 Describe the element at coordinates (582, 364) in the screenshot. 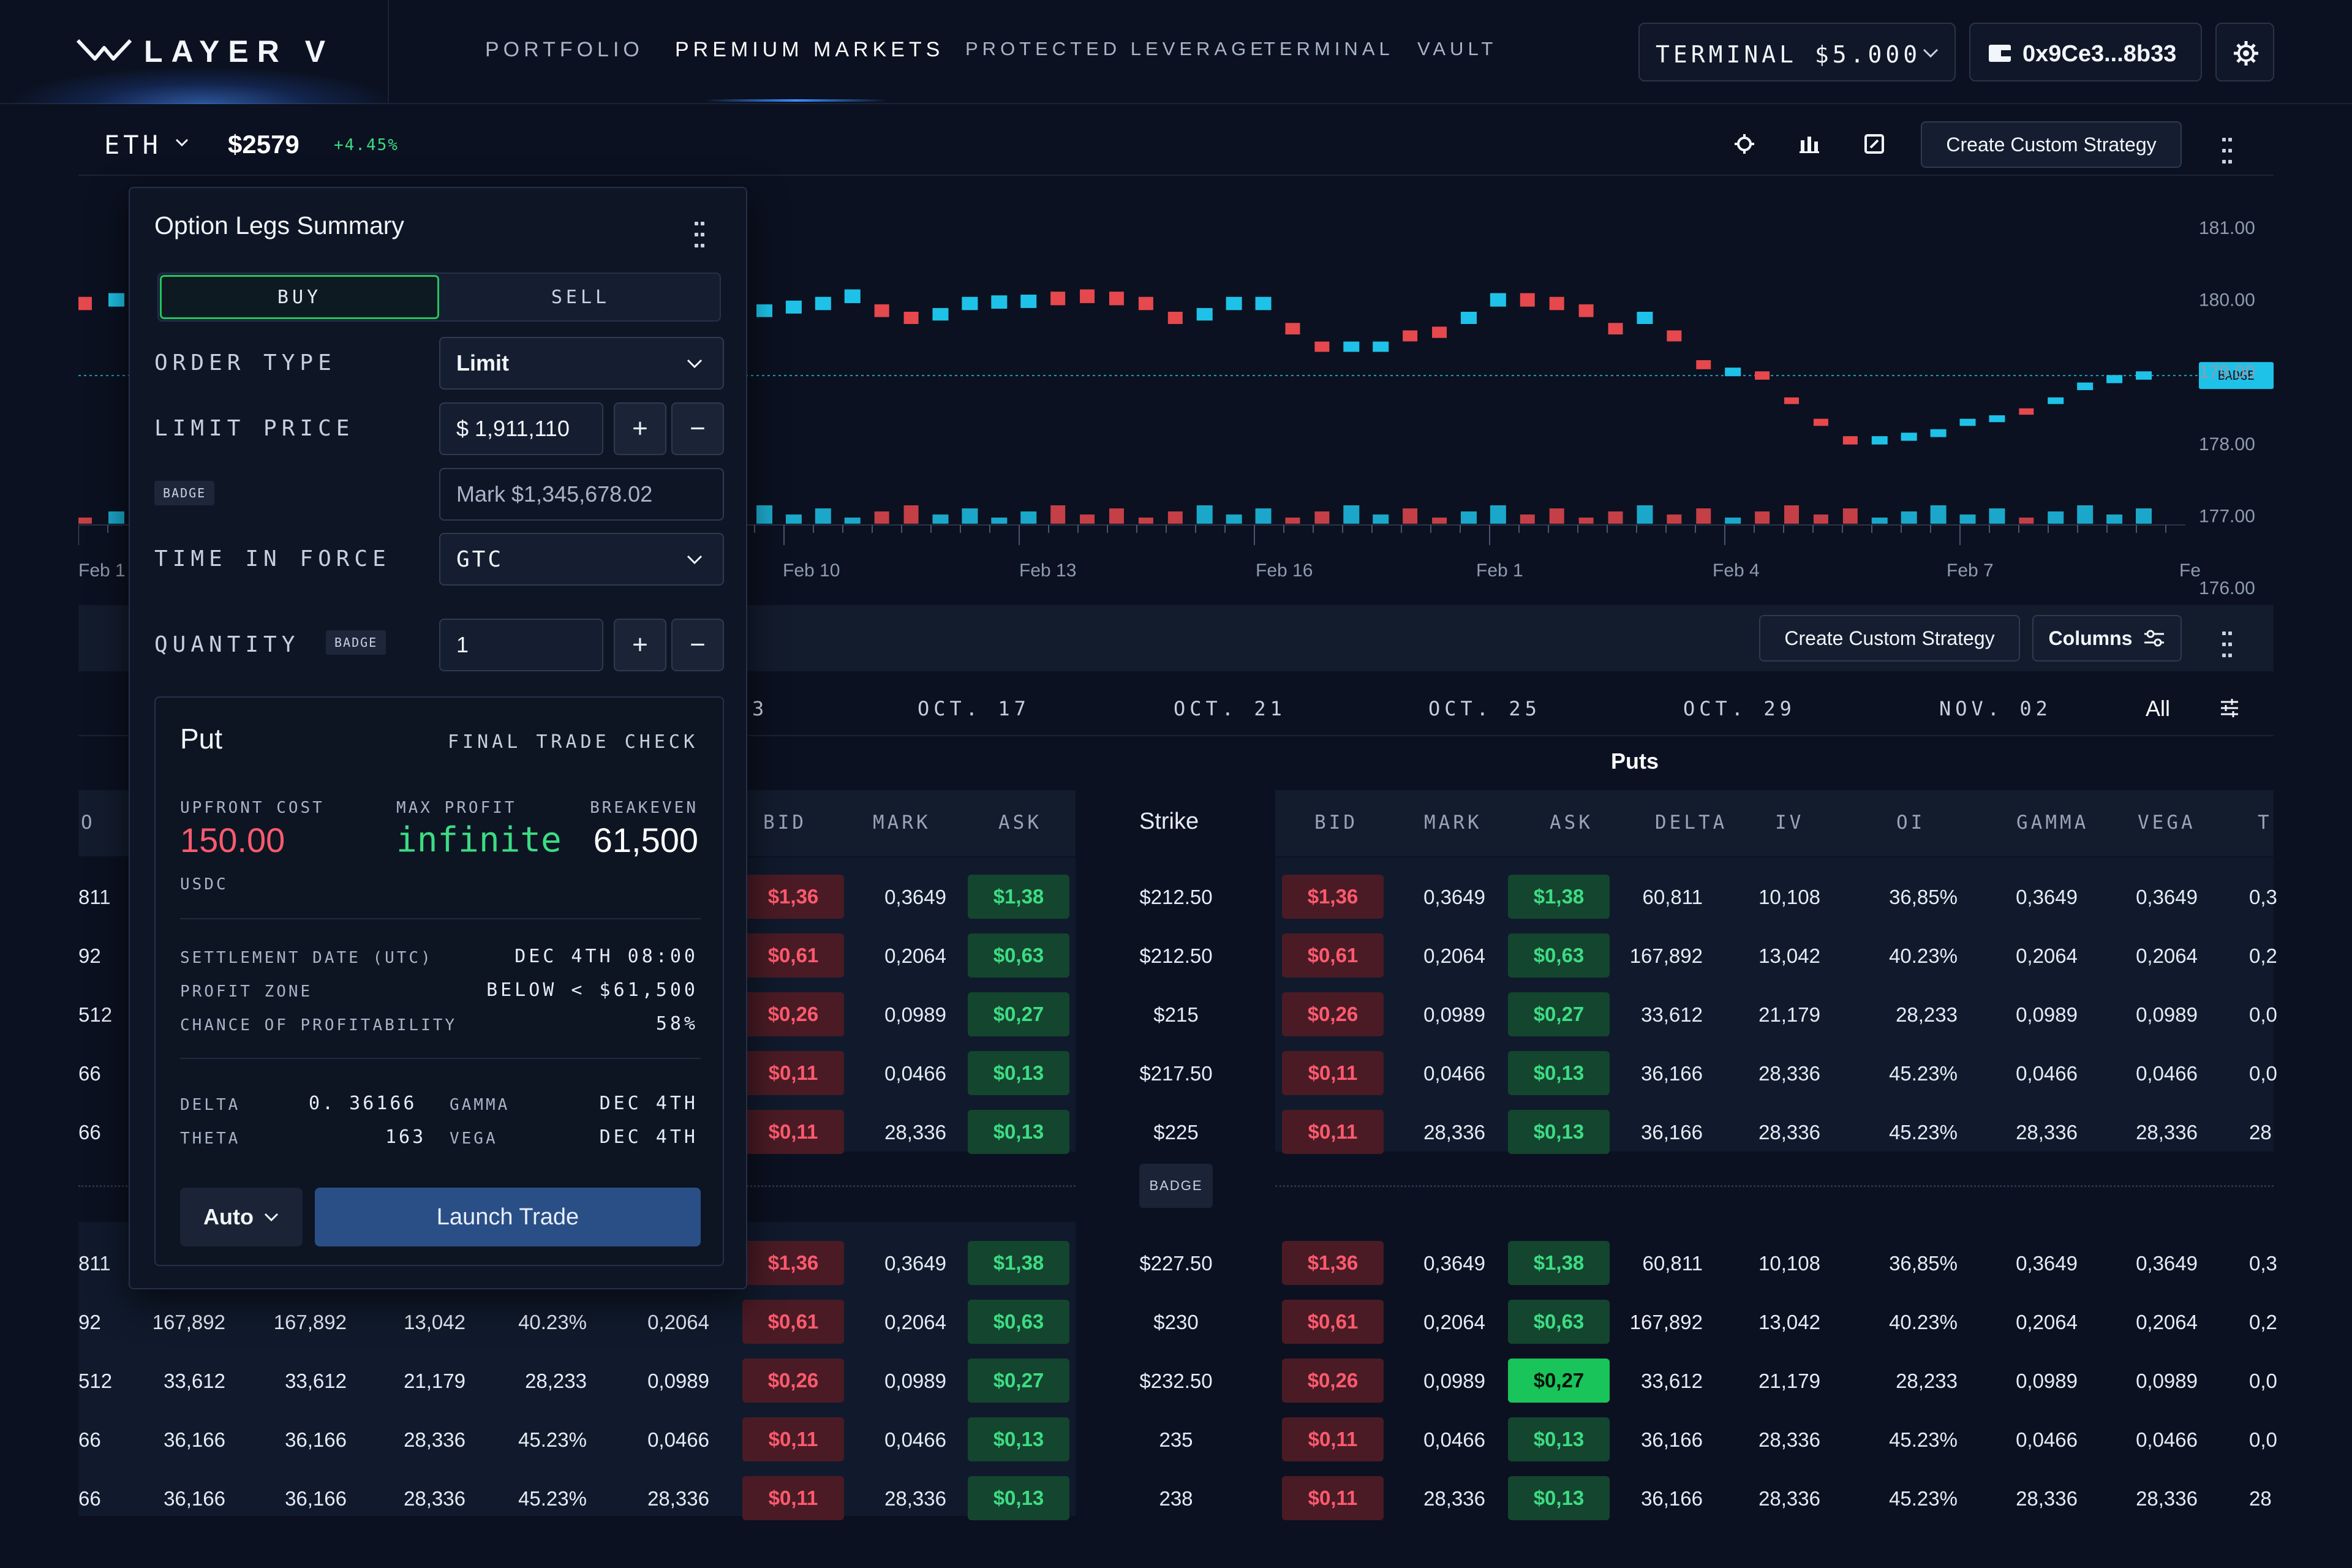

I see `order-type-select: Limit` at that location.